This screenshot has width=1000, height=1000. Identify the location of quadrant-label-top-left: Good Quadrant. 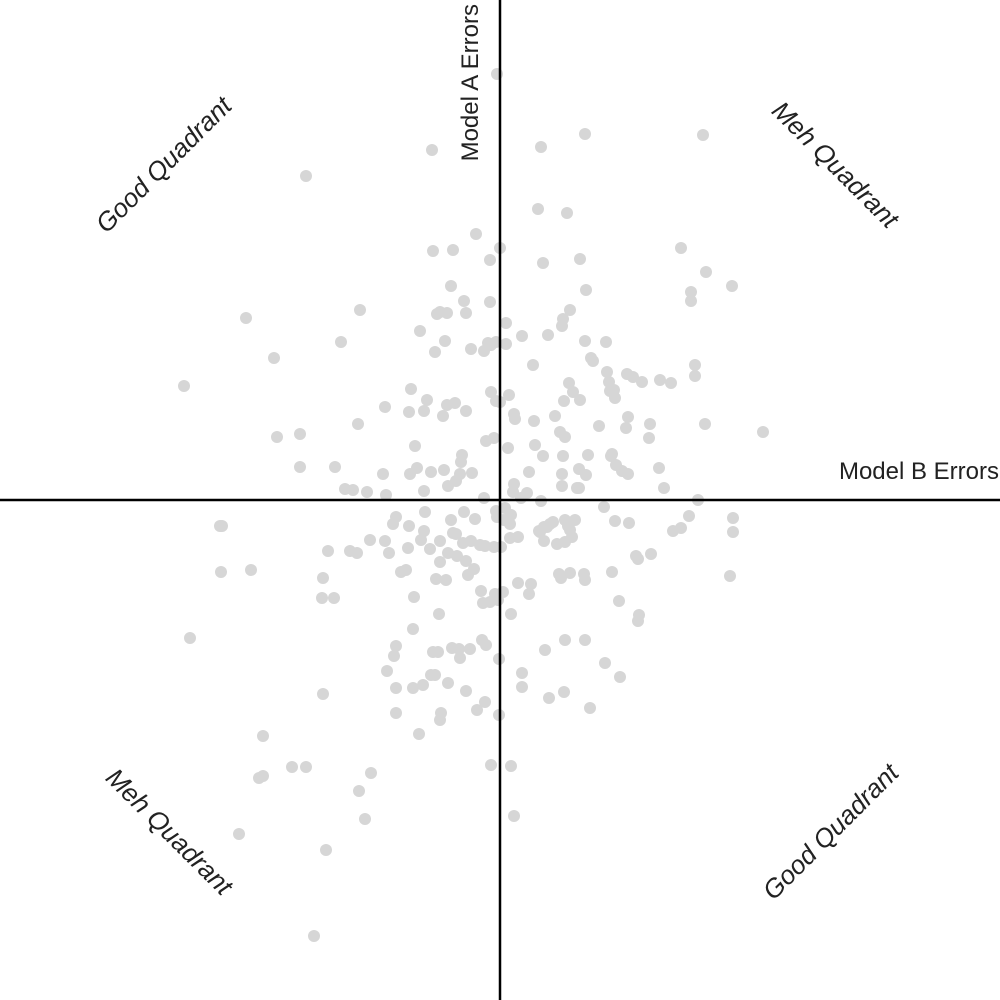
(164, 163).